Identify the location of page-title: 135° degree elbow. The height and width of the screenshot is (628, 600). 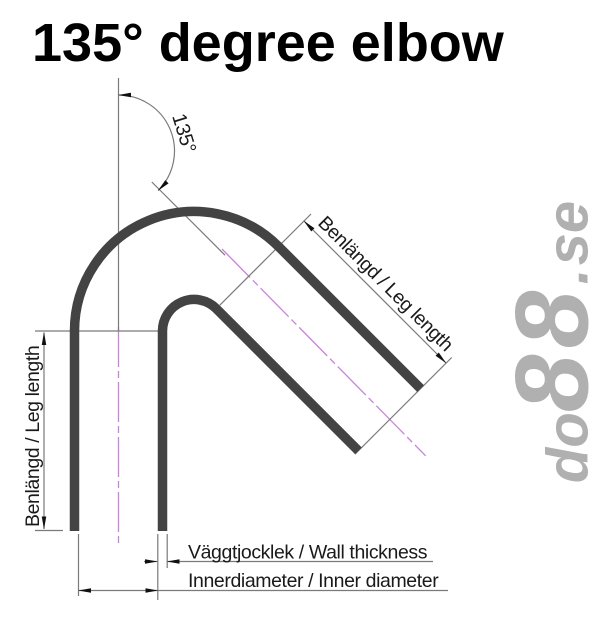
(268, 43).